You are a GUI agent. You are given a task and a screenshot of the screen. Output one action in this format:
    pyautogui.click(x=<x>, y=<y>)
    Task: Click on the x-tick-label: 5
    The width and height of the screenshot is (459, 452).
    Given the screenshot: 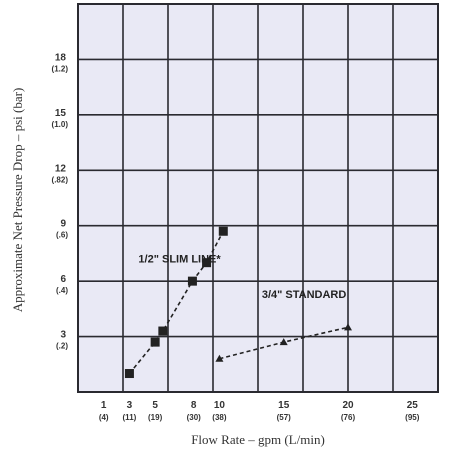 What is the action you would take?
    pyautogui.click(x=155, y=405)
    